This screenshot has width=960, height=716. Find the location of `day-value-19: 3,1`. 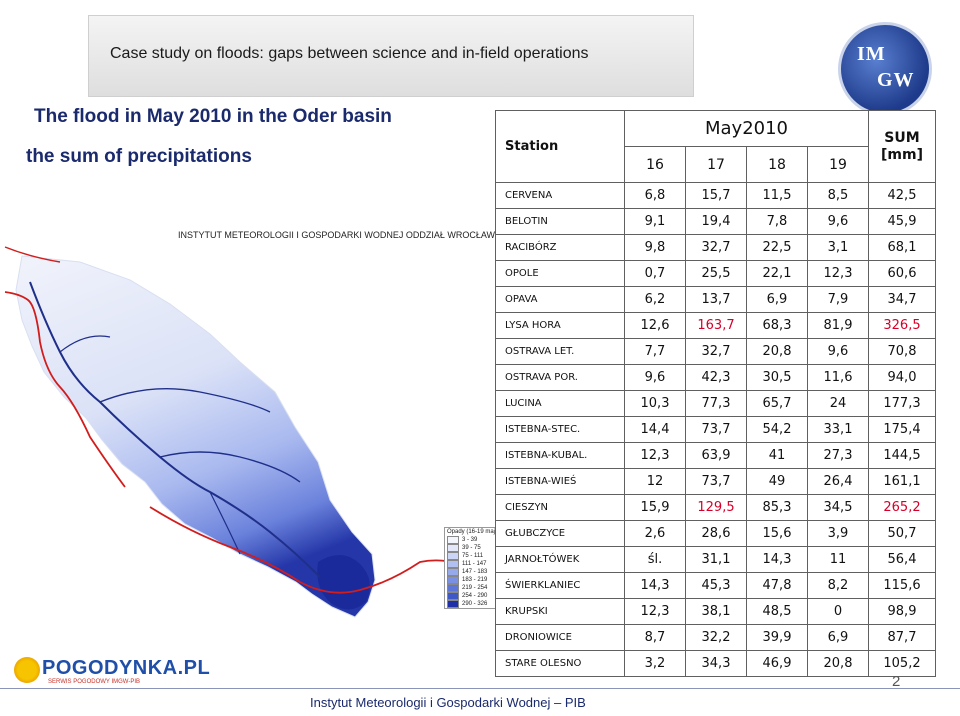

day-value-19: 3,1 is located at coordinates (838, 247).